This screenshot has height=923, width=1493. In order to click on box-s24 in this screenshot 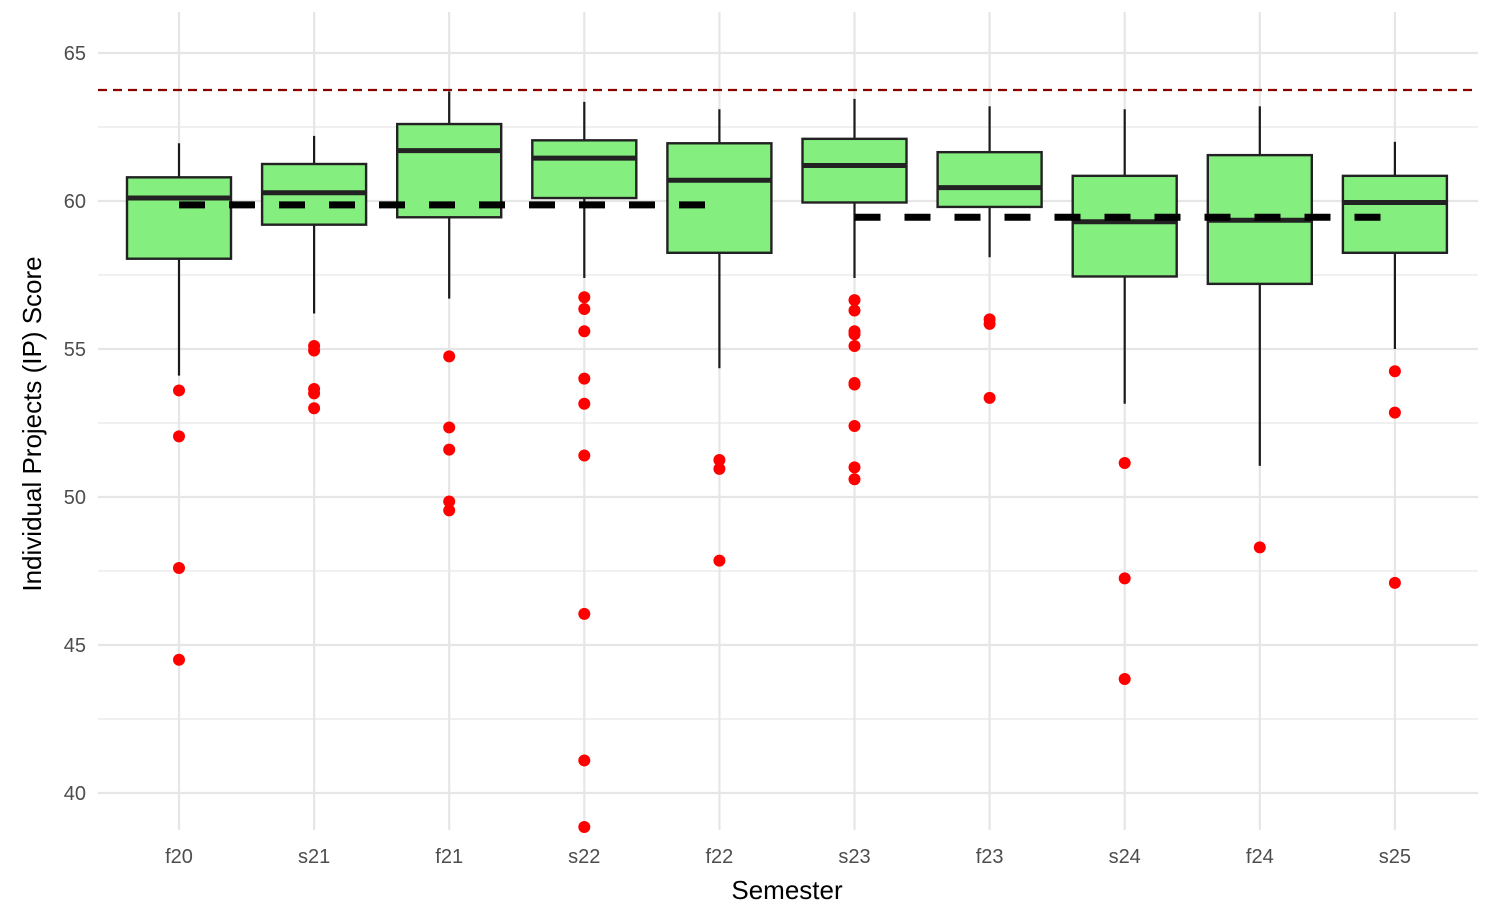, I will do `click(1124, 226)`.